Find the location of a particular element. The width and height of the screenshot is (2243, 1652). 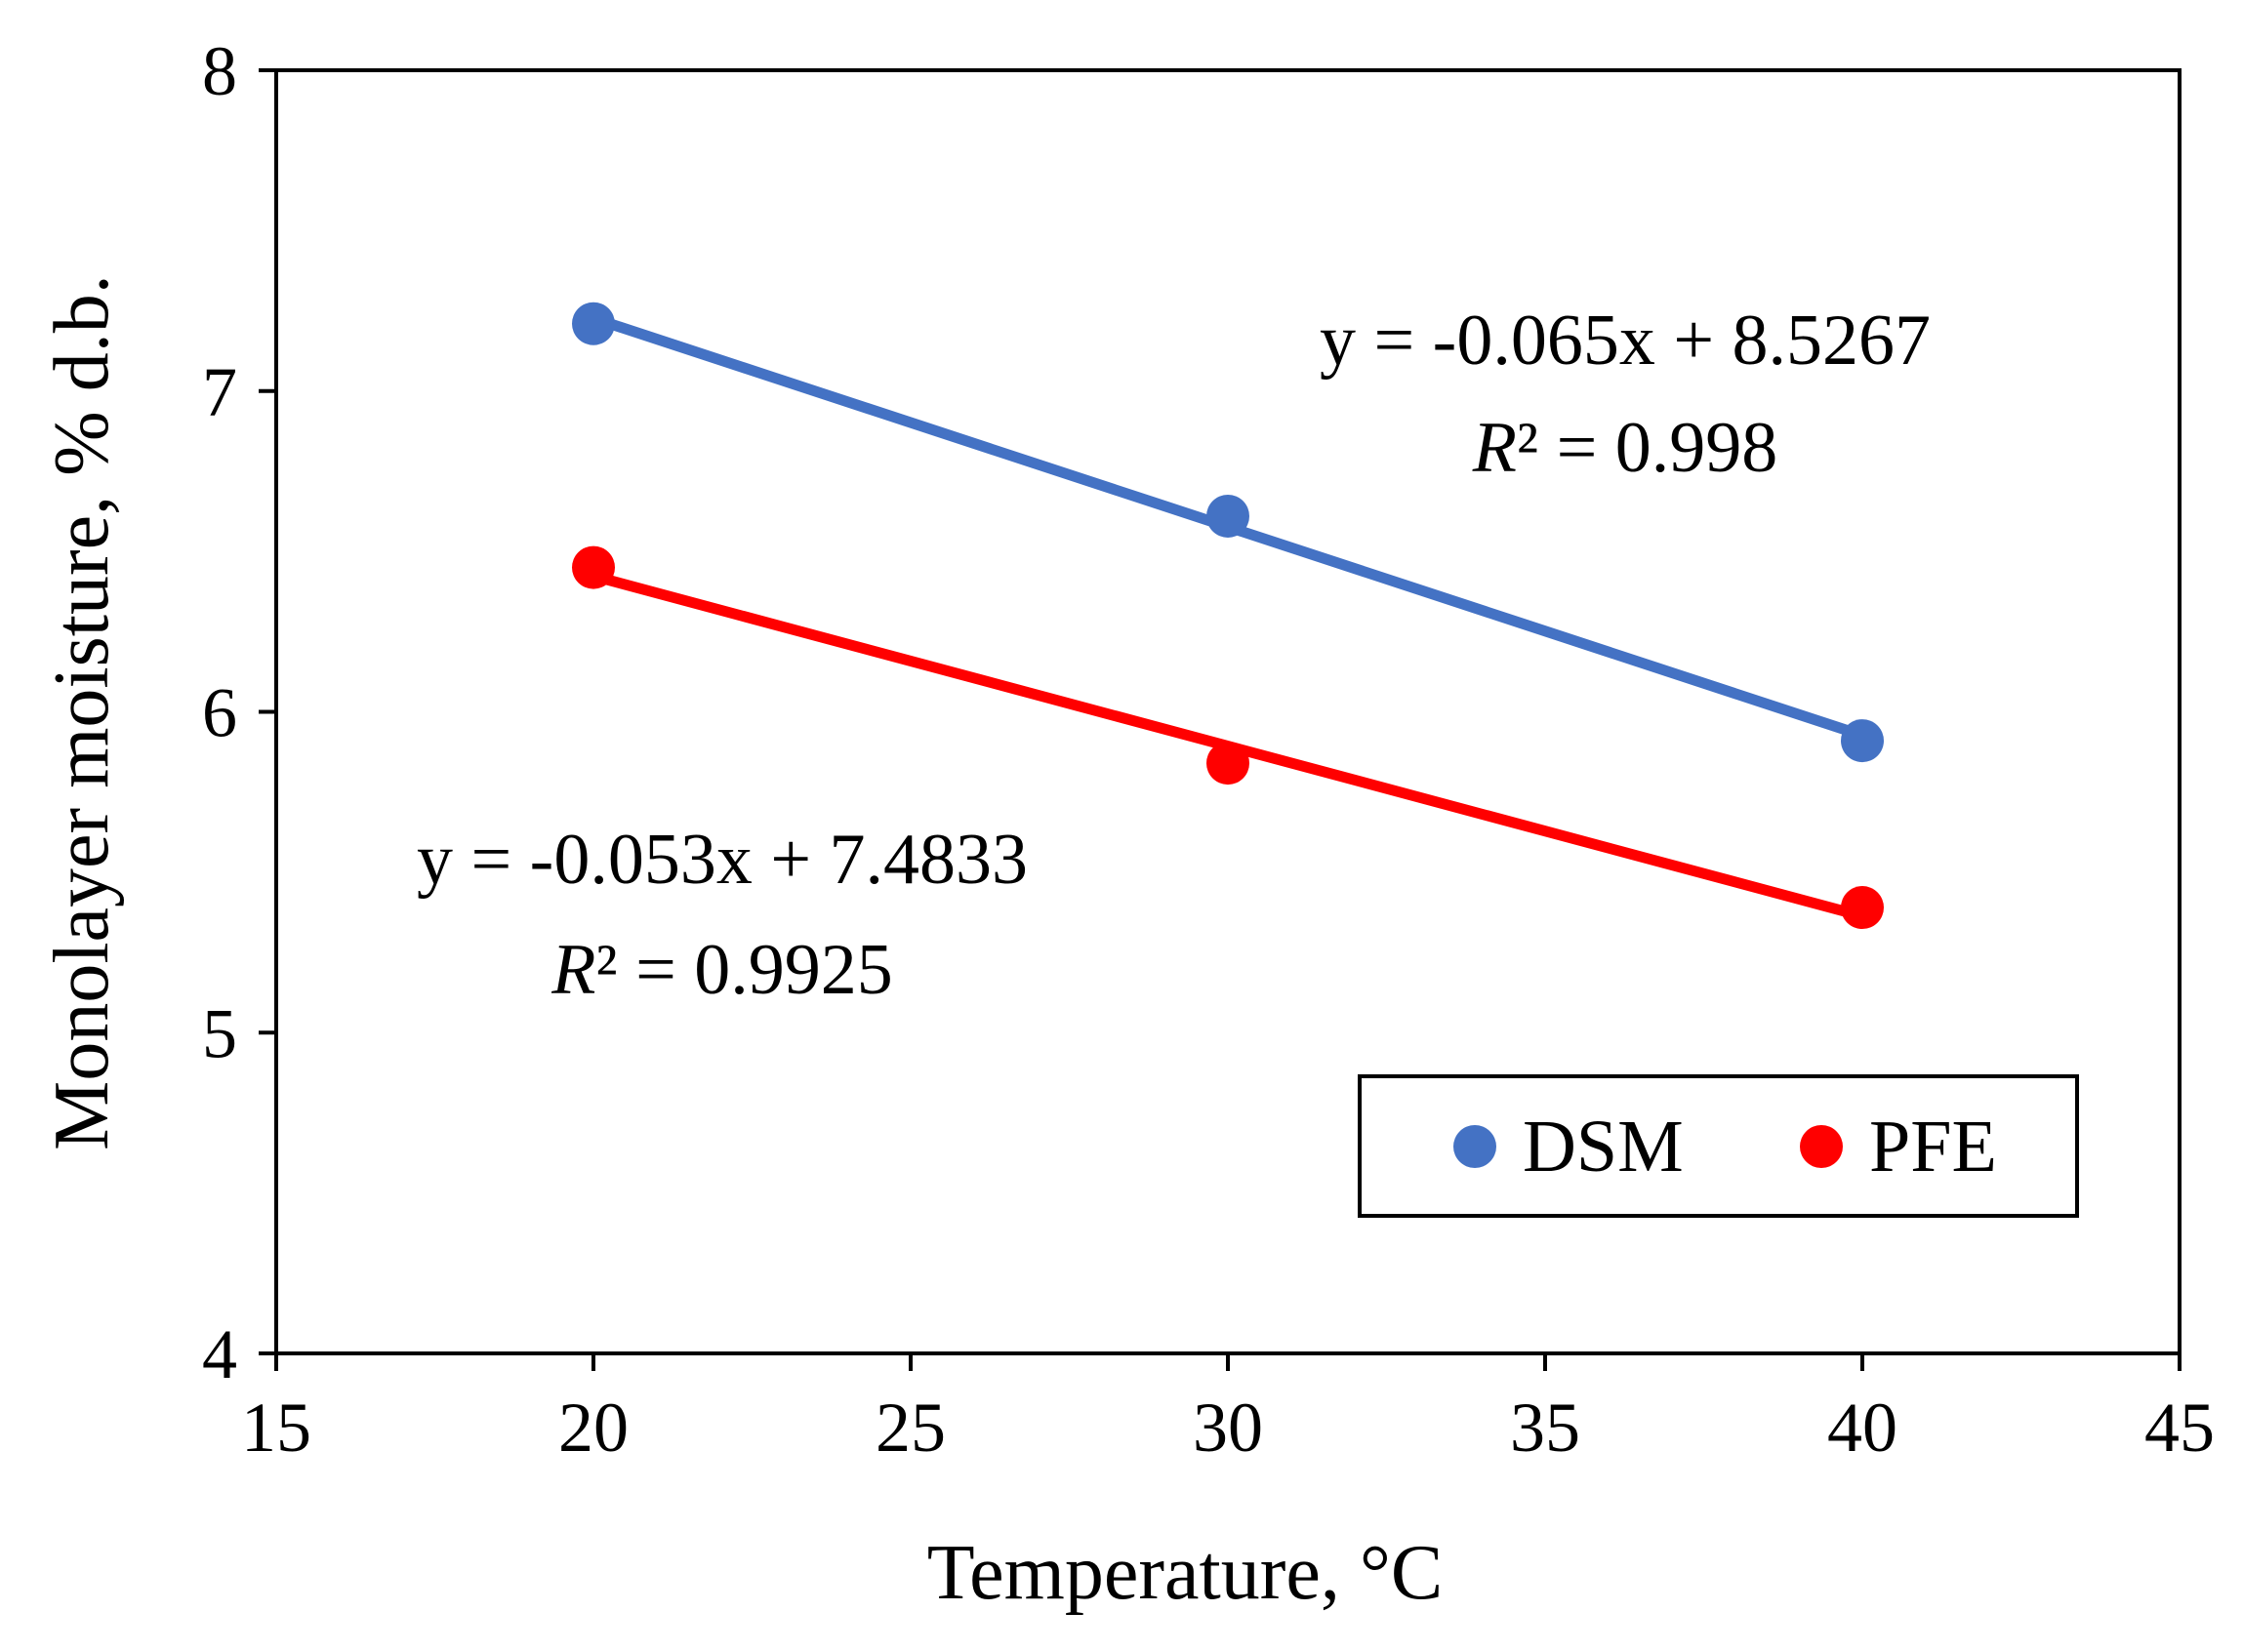

x-axis-ticks: 15 20 25 30 35 40 45 is located at coordinates (1228, 1410).